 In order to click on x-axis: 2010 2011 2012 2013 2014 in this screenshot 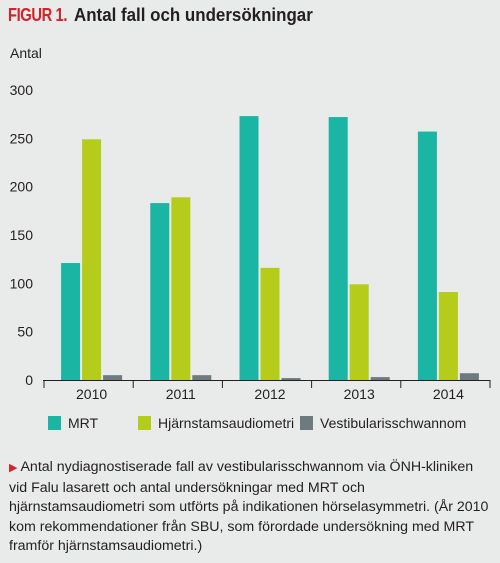, I will do `click(267, 391)`.